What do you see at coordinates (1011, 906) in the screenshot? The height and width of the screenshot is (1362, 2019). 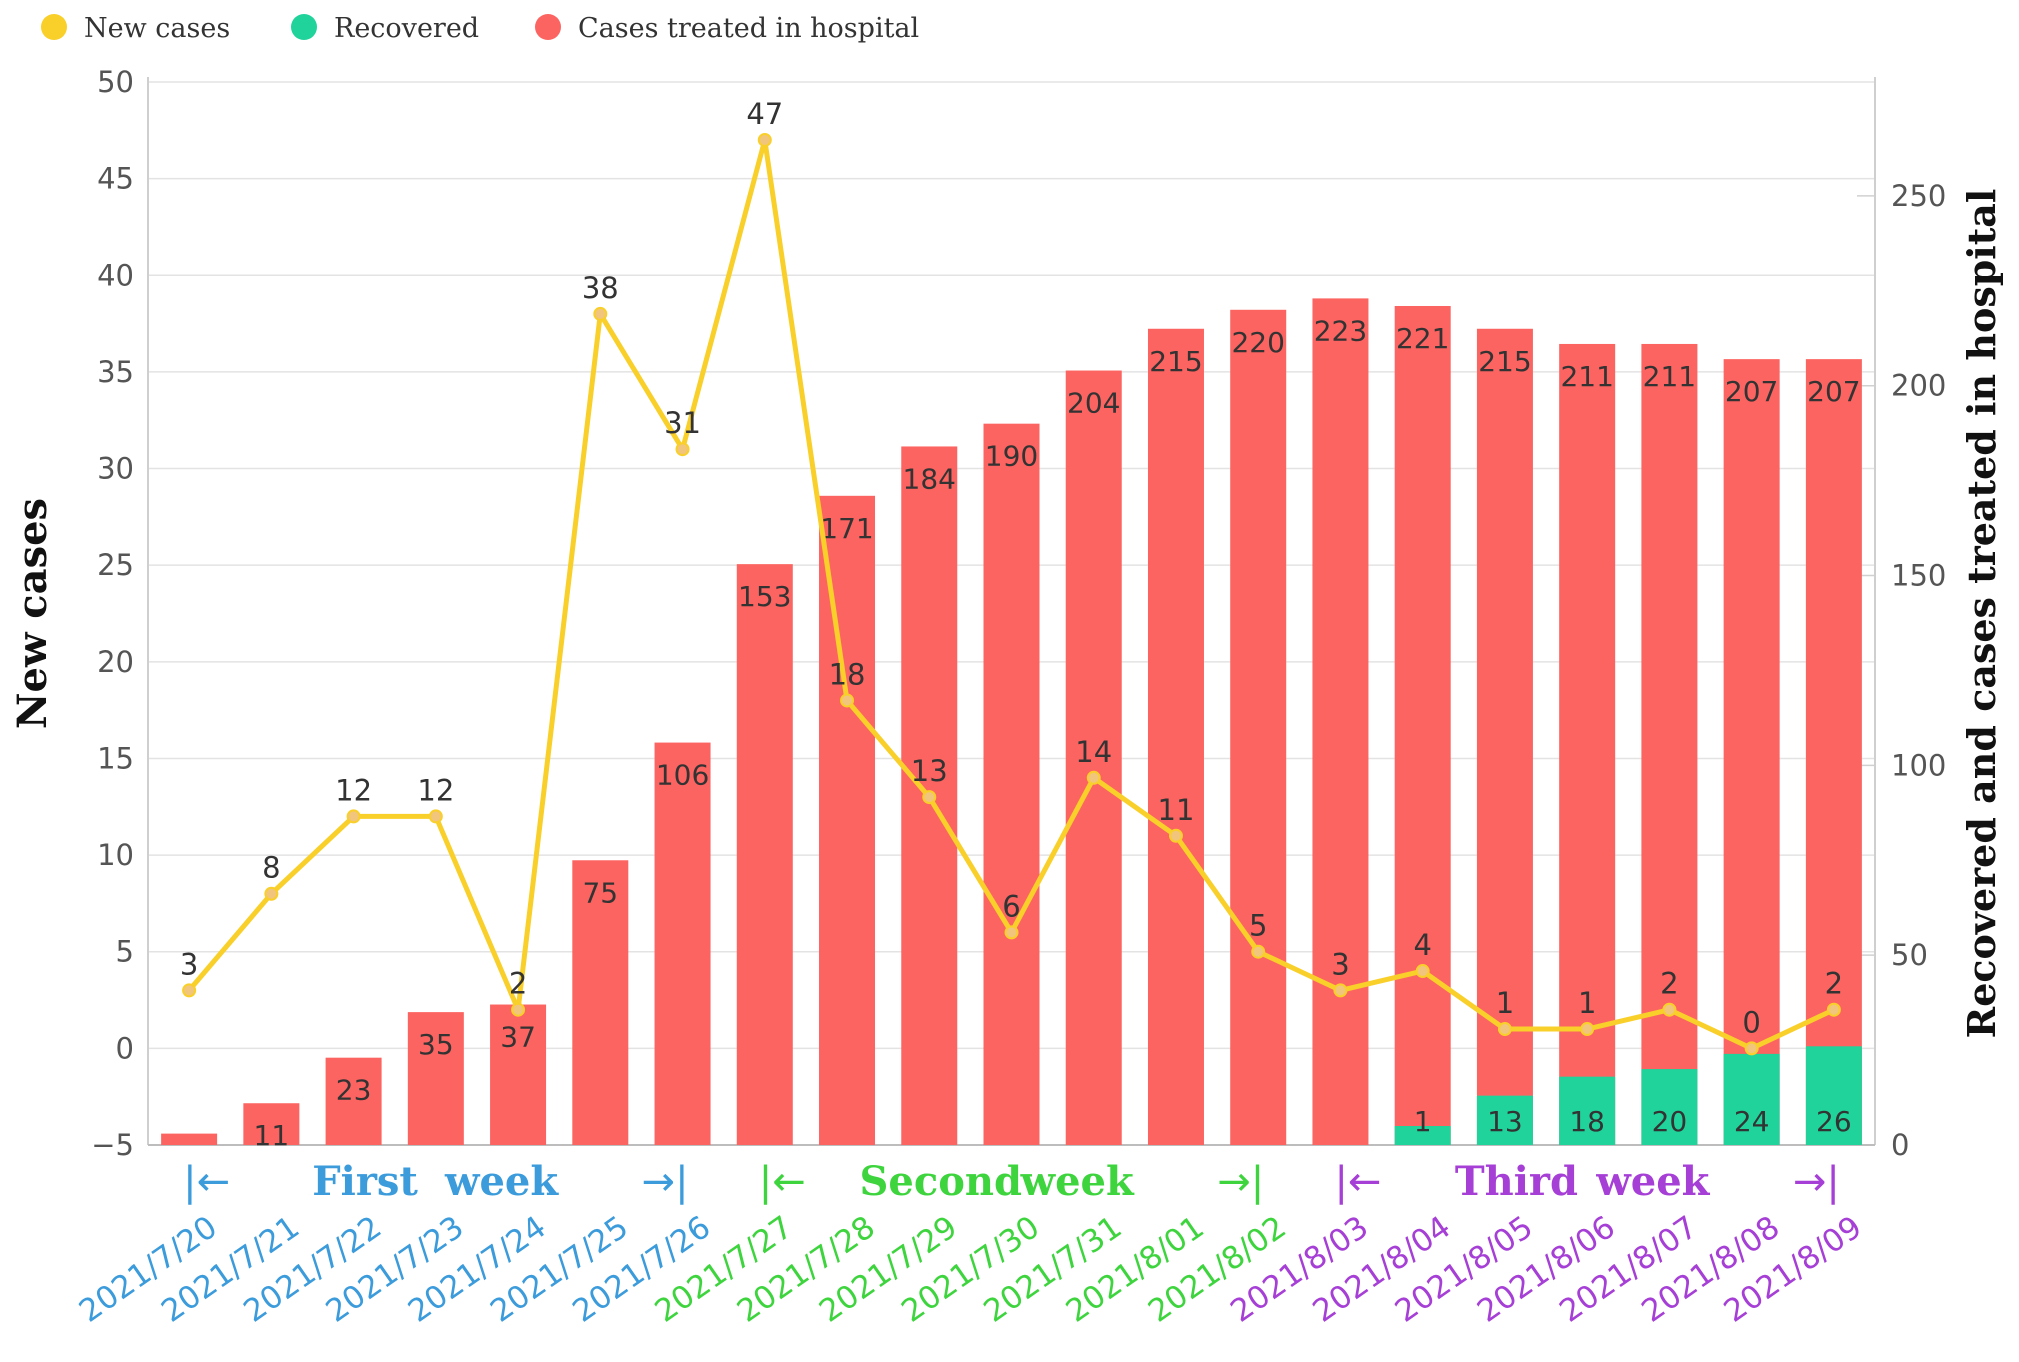 I see `line-point-label: 6` at bounding box center [1011, 906].